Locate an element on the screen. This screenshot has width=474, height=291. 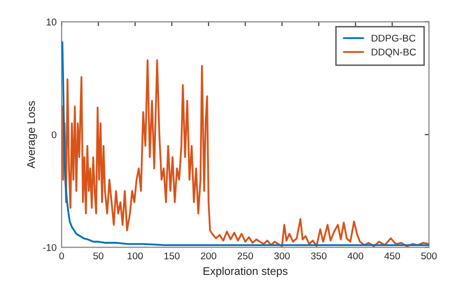
y-axis-title: Average Loss is located at coordinates (32, 134).